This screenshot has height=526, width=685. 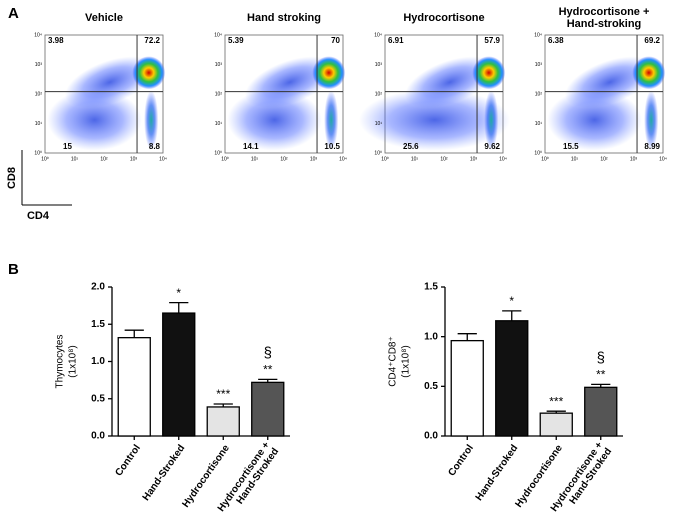 What do you see at coordinates (396, 40) in the screenshot?
I see `quadrant-value: 6.91` at bounding box center [396, 40].